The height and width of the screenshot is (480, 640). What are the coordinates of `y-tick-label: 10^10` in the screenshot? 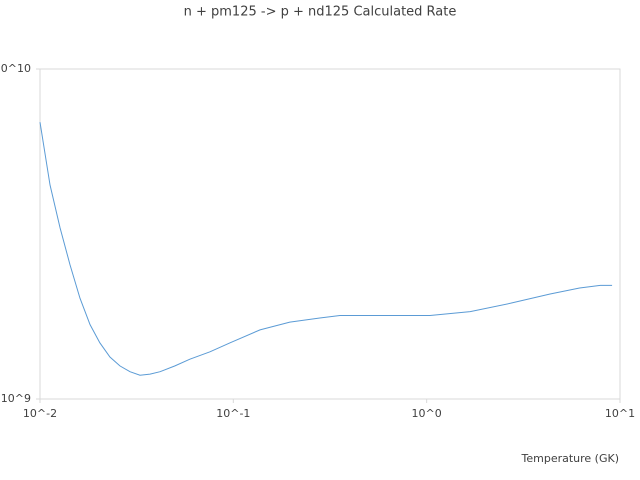 It's located at (15, 68).